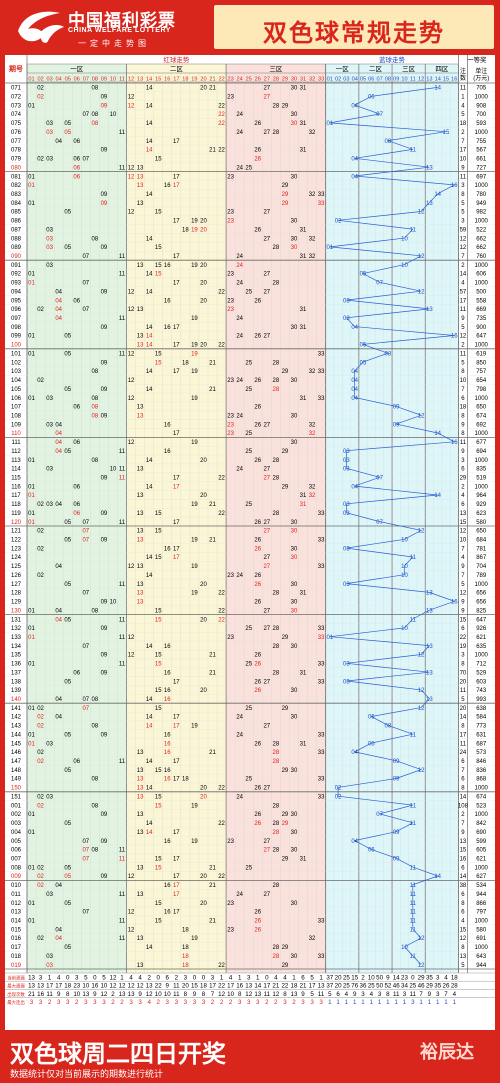  I want to click on red-ball-value: 07, so click(85, 532).